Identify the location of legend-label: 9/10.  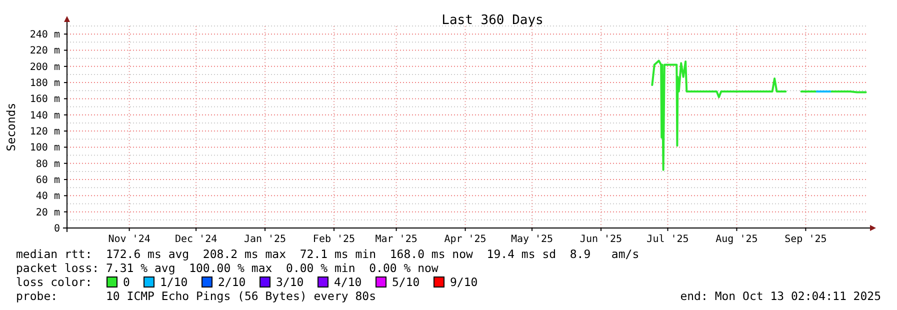
(464, 282).